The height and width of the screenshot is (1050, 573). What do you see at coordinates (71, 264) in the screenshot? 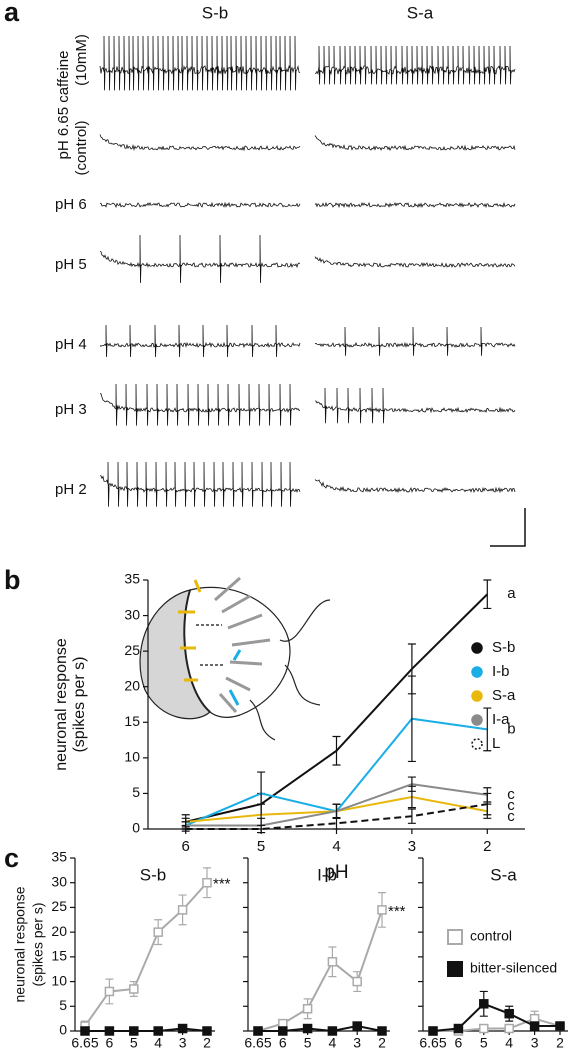
I see `row-label: pH 5` at bounding box center [71, 264].